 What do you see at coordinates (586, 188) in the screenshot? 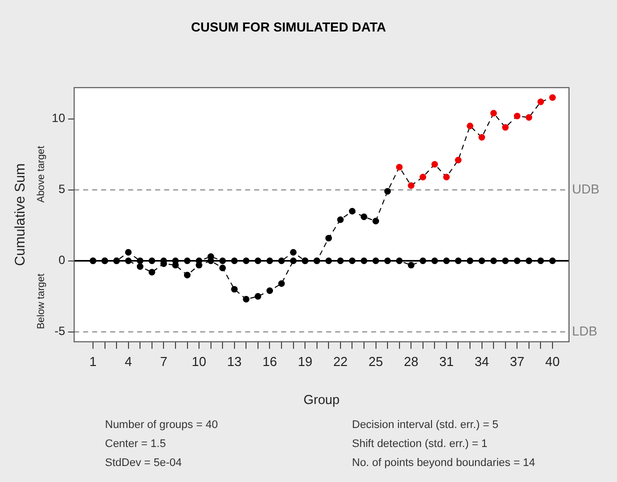
I see `ref-line-label: UDB` at bounding box center [586, 188].